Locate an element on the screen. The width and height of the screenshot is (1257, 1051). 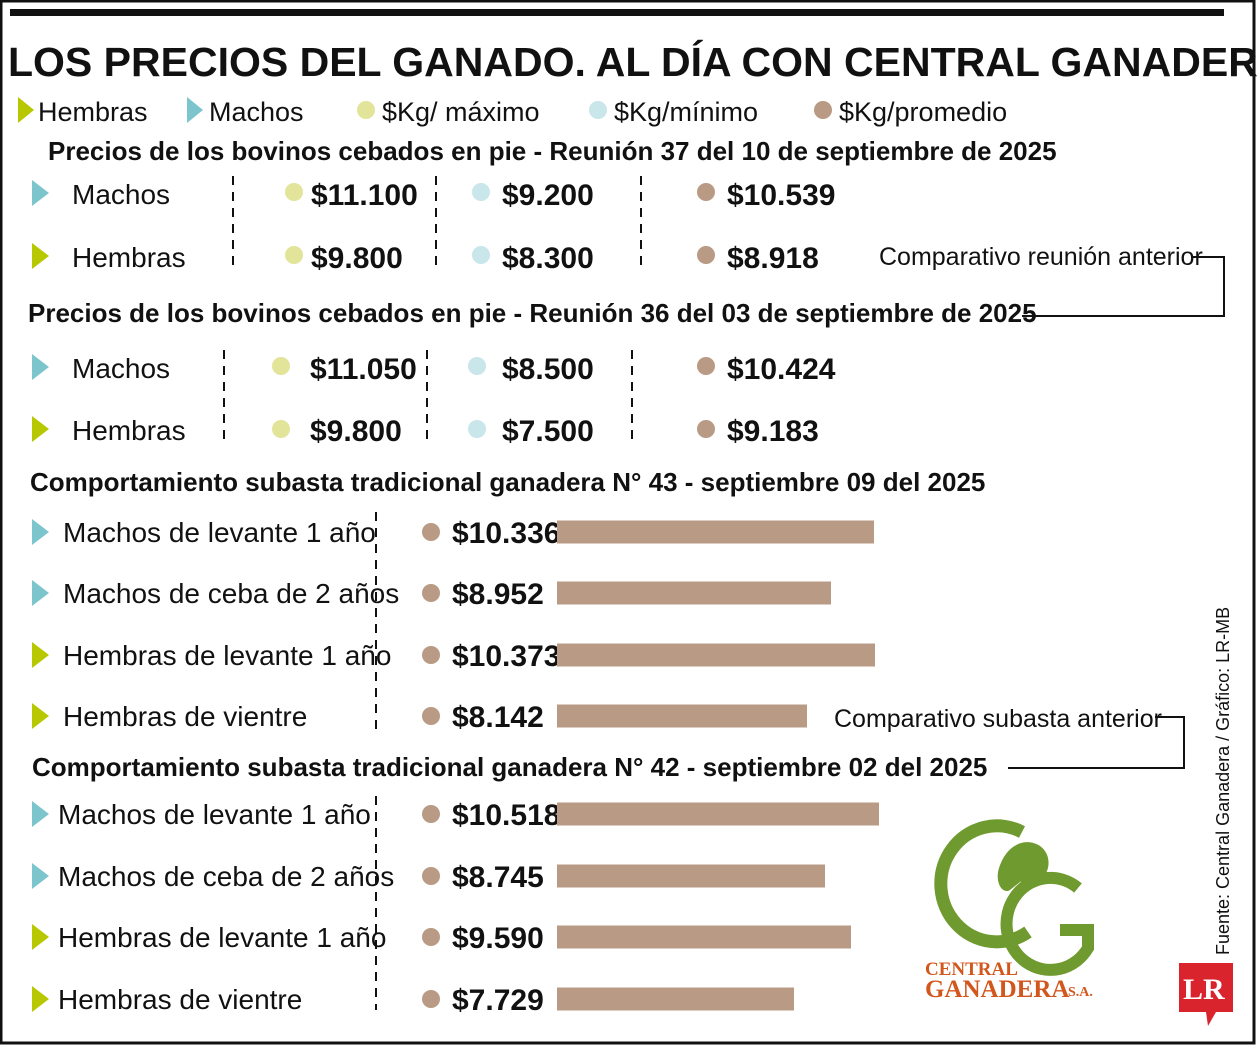
logo-line1: CENTRAL is located at coordinates (971, 969).